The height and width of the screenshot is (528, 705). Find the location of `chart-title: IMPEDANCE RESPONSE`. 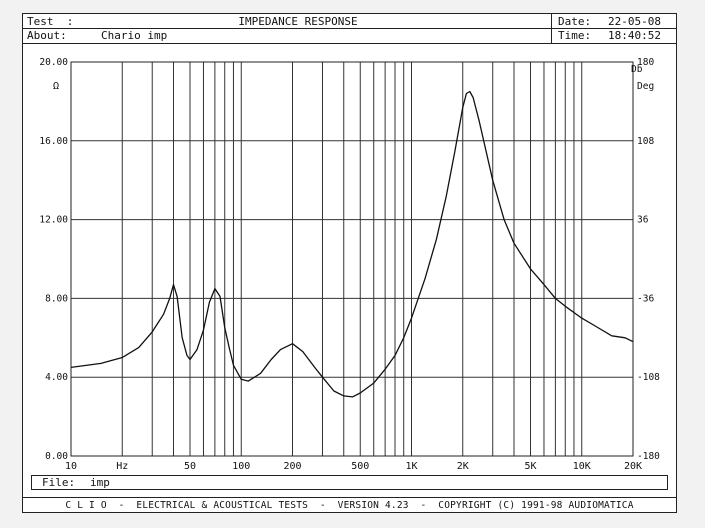

chart-title: IMPEDANCE RESPONSE is located at coordinates (298, 21).